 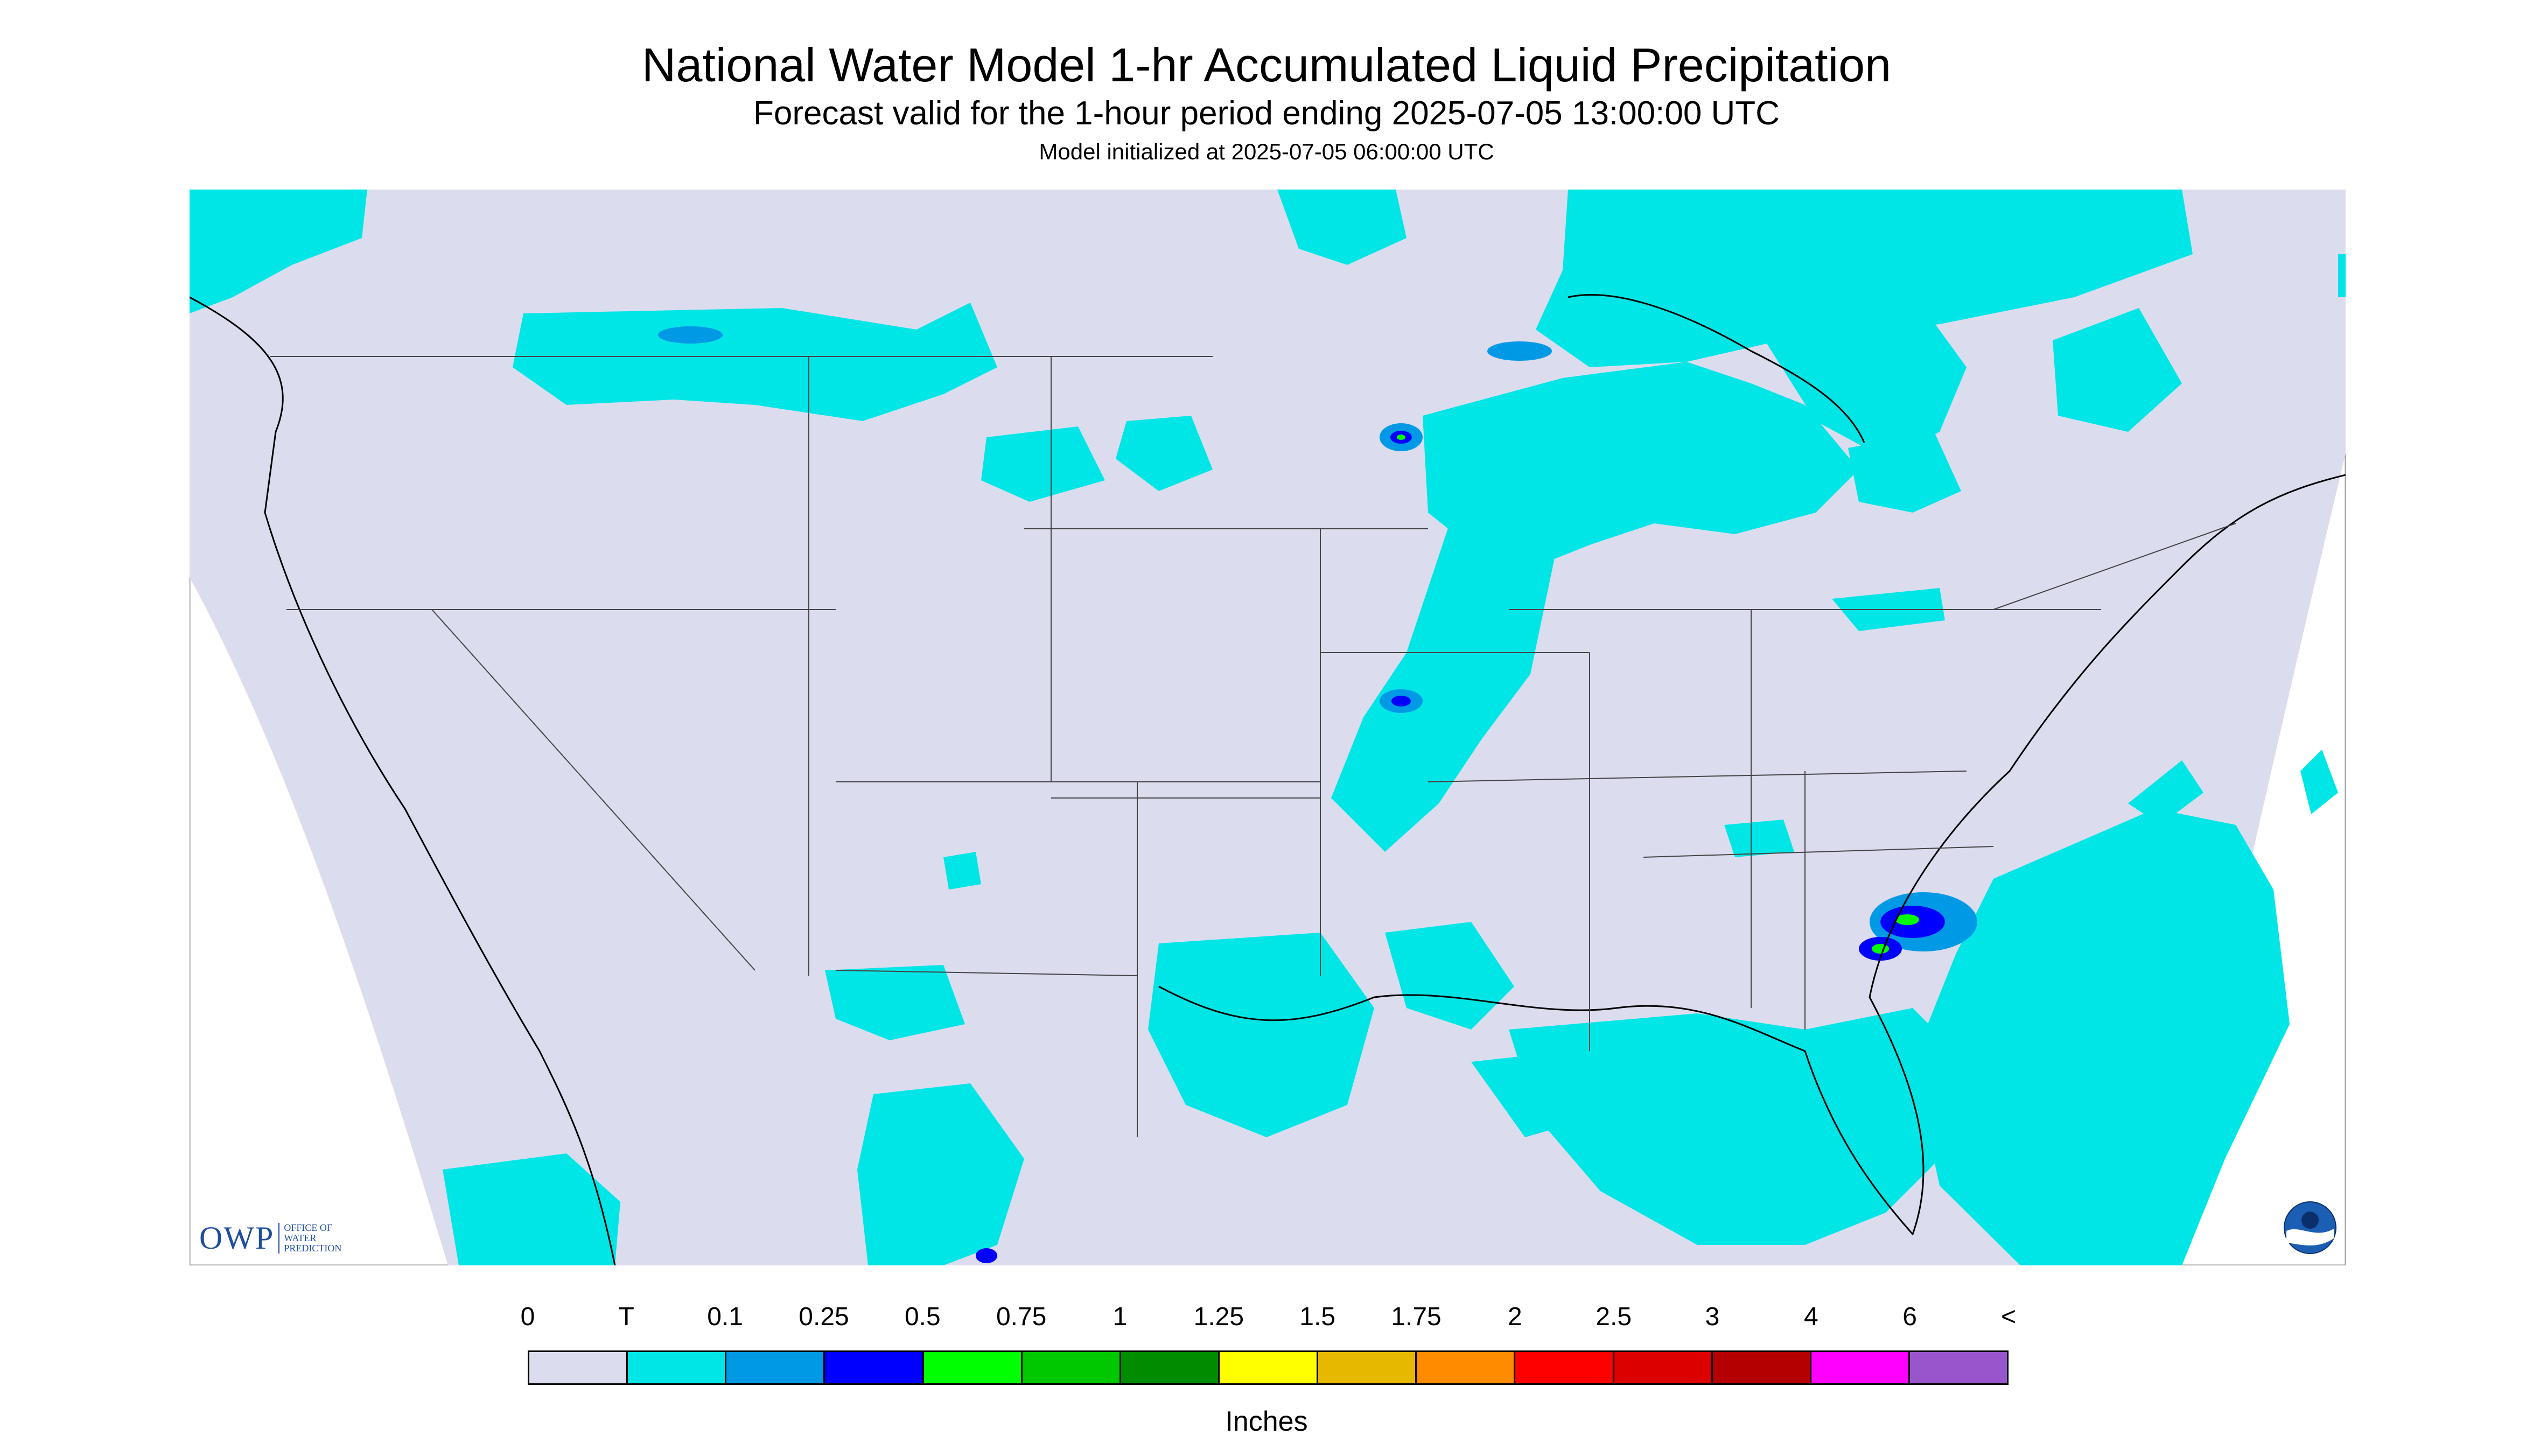 What do you see at coordinates (1417, 1317) in the screenshot?
I see `legend-tick-label: 1.75` at bounding box center [1417, 1317].